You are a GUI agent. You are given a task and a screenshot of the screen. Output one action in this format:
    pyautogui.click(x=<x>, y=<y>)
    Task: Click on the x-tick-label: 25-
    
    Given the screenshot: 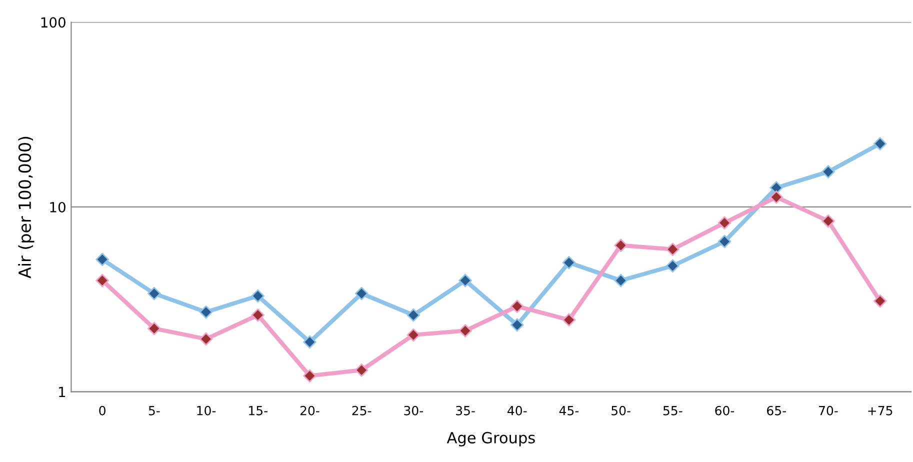 What is the action you would take?
    pyautogui.click(x=362, y=411)
    